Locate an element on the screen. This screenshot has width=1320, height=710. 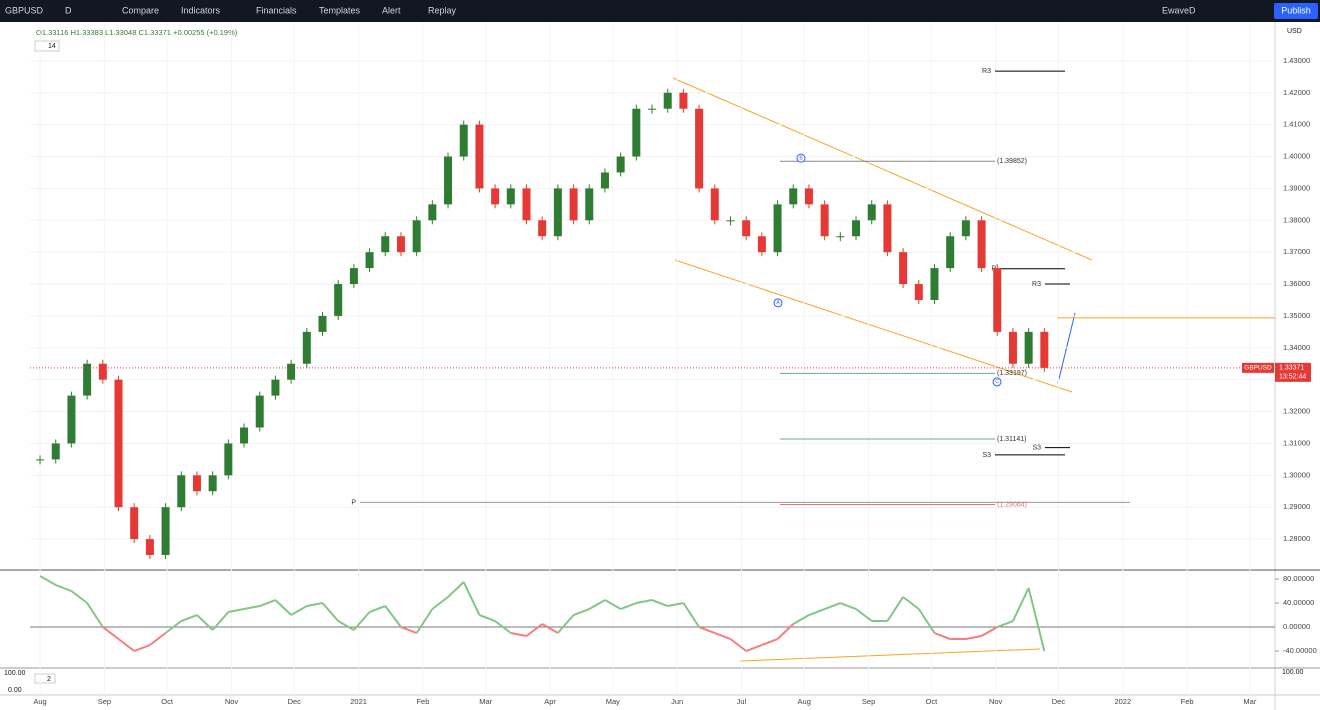
pivot-label: (1.33197) is located at coordinates (1012, 373).